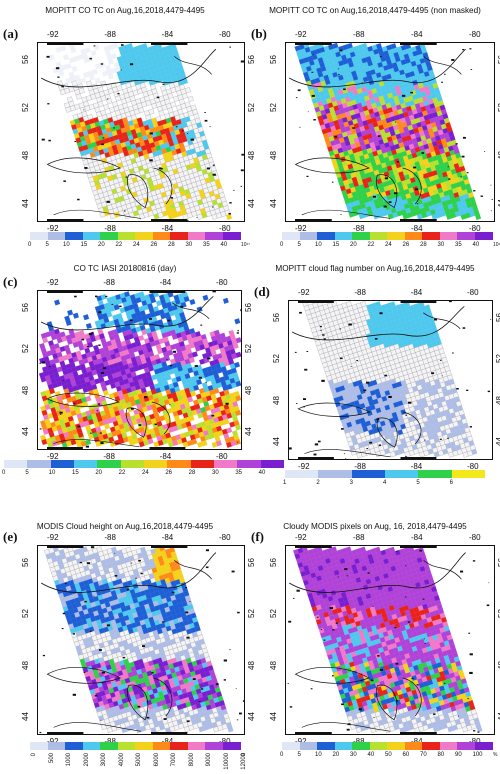  I want to click on colorbar-unit: 10¹⁷, so click(496, 245).